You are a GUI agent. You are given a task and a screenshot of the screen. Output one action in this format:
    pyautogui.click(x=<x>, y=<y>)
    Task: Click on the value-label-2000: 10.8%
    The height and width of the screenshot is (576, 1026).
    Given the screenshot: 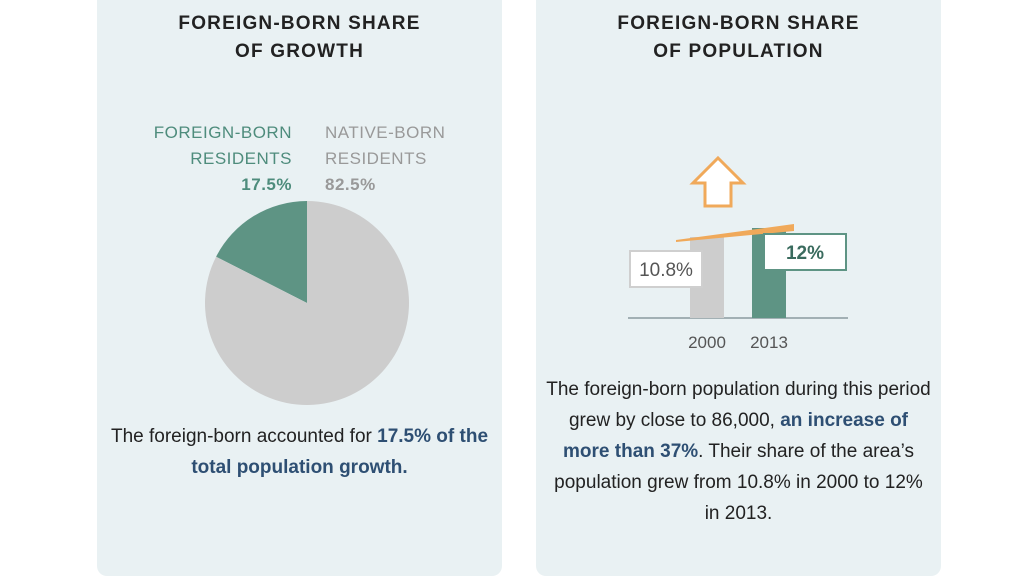 What is the action you would take?
    pyautogui.click(x=666, y=269)
    